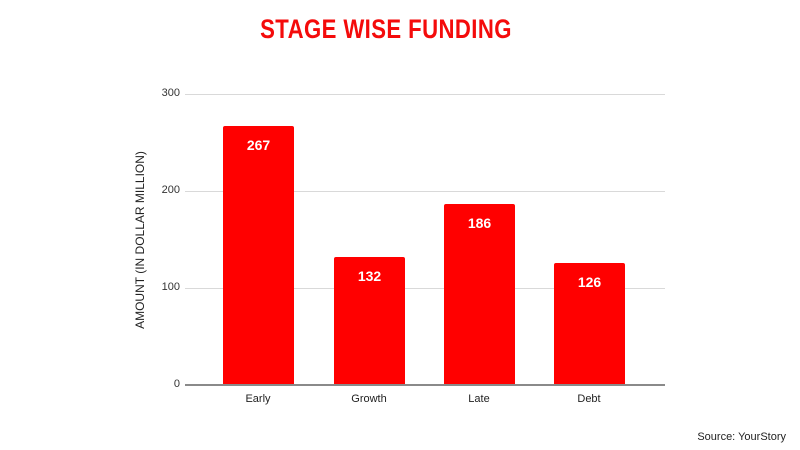 This screenshot has height=450, width=800. I want to click on x-tick-early: Early, so click(258, 399).